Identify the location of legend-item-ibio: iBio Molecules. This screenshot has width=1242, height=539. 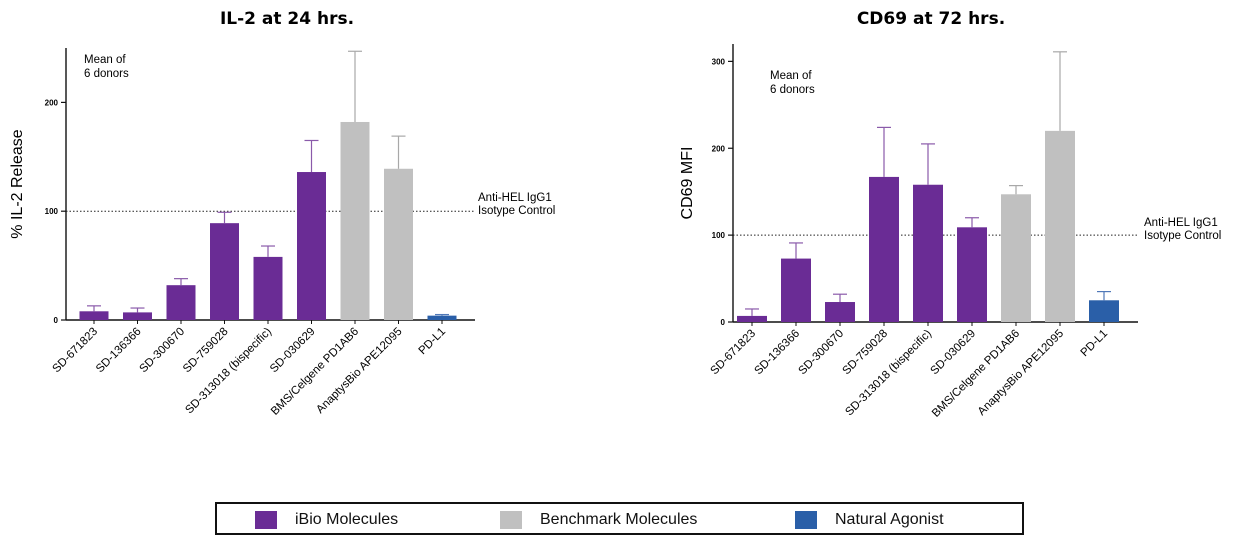
(326, 520).